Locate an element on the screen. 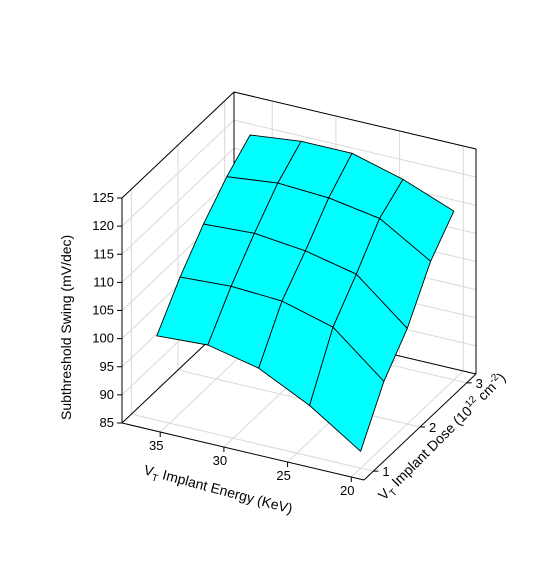 The image size is (557, 571). x-tick-label: 25 is located at coordinates (283, 475).